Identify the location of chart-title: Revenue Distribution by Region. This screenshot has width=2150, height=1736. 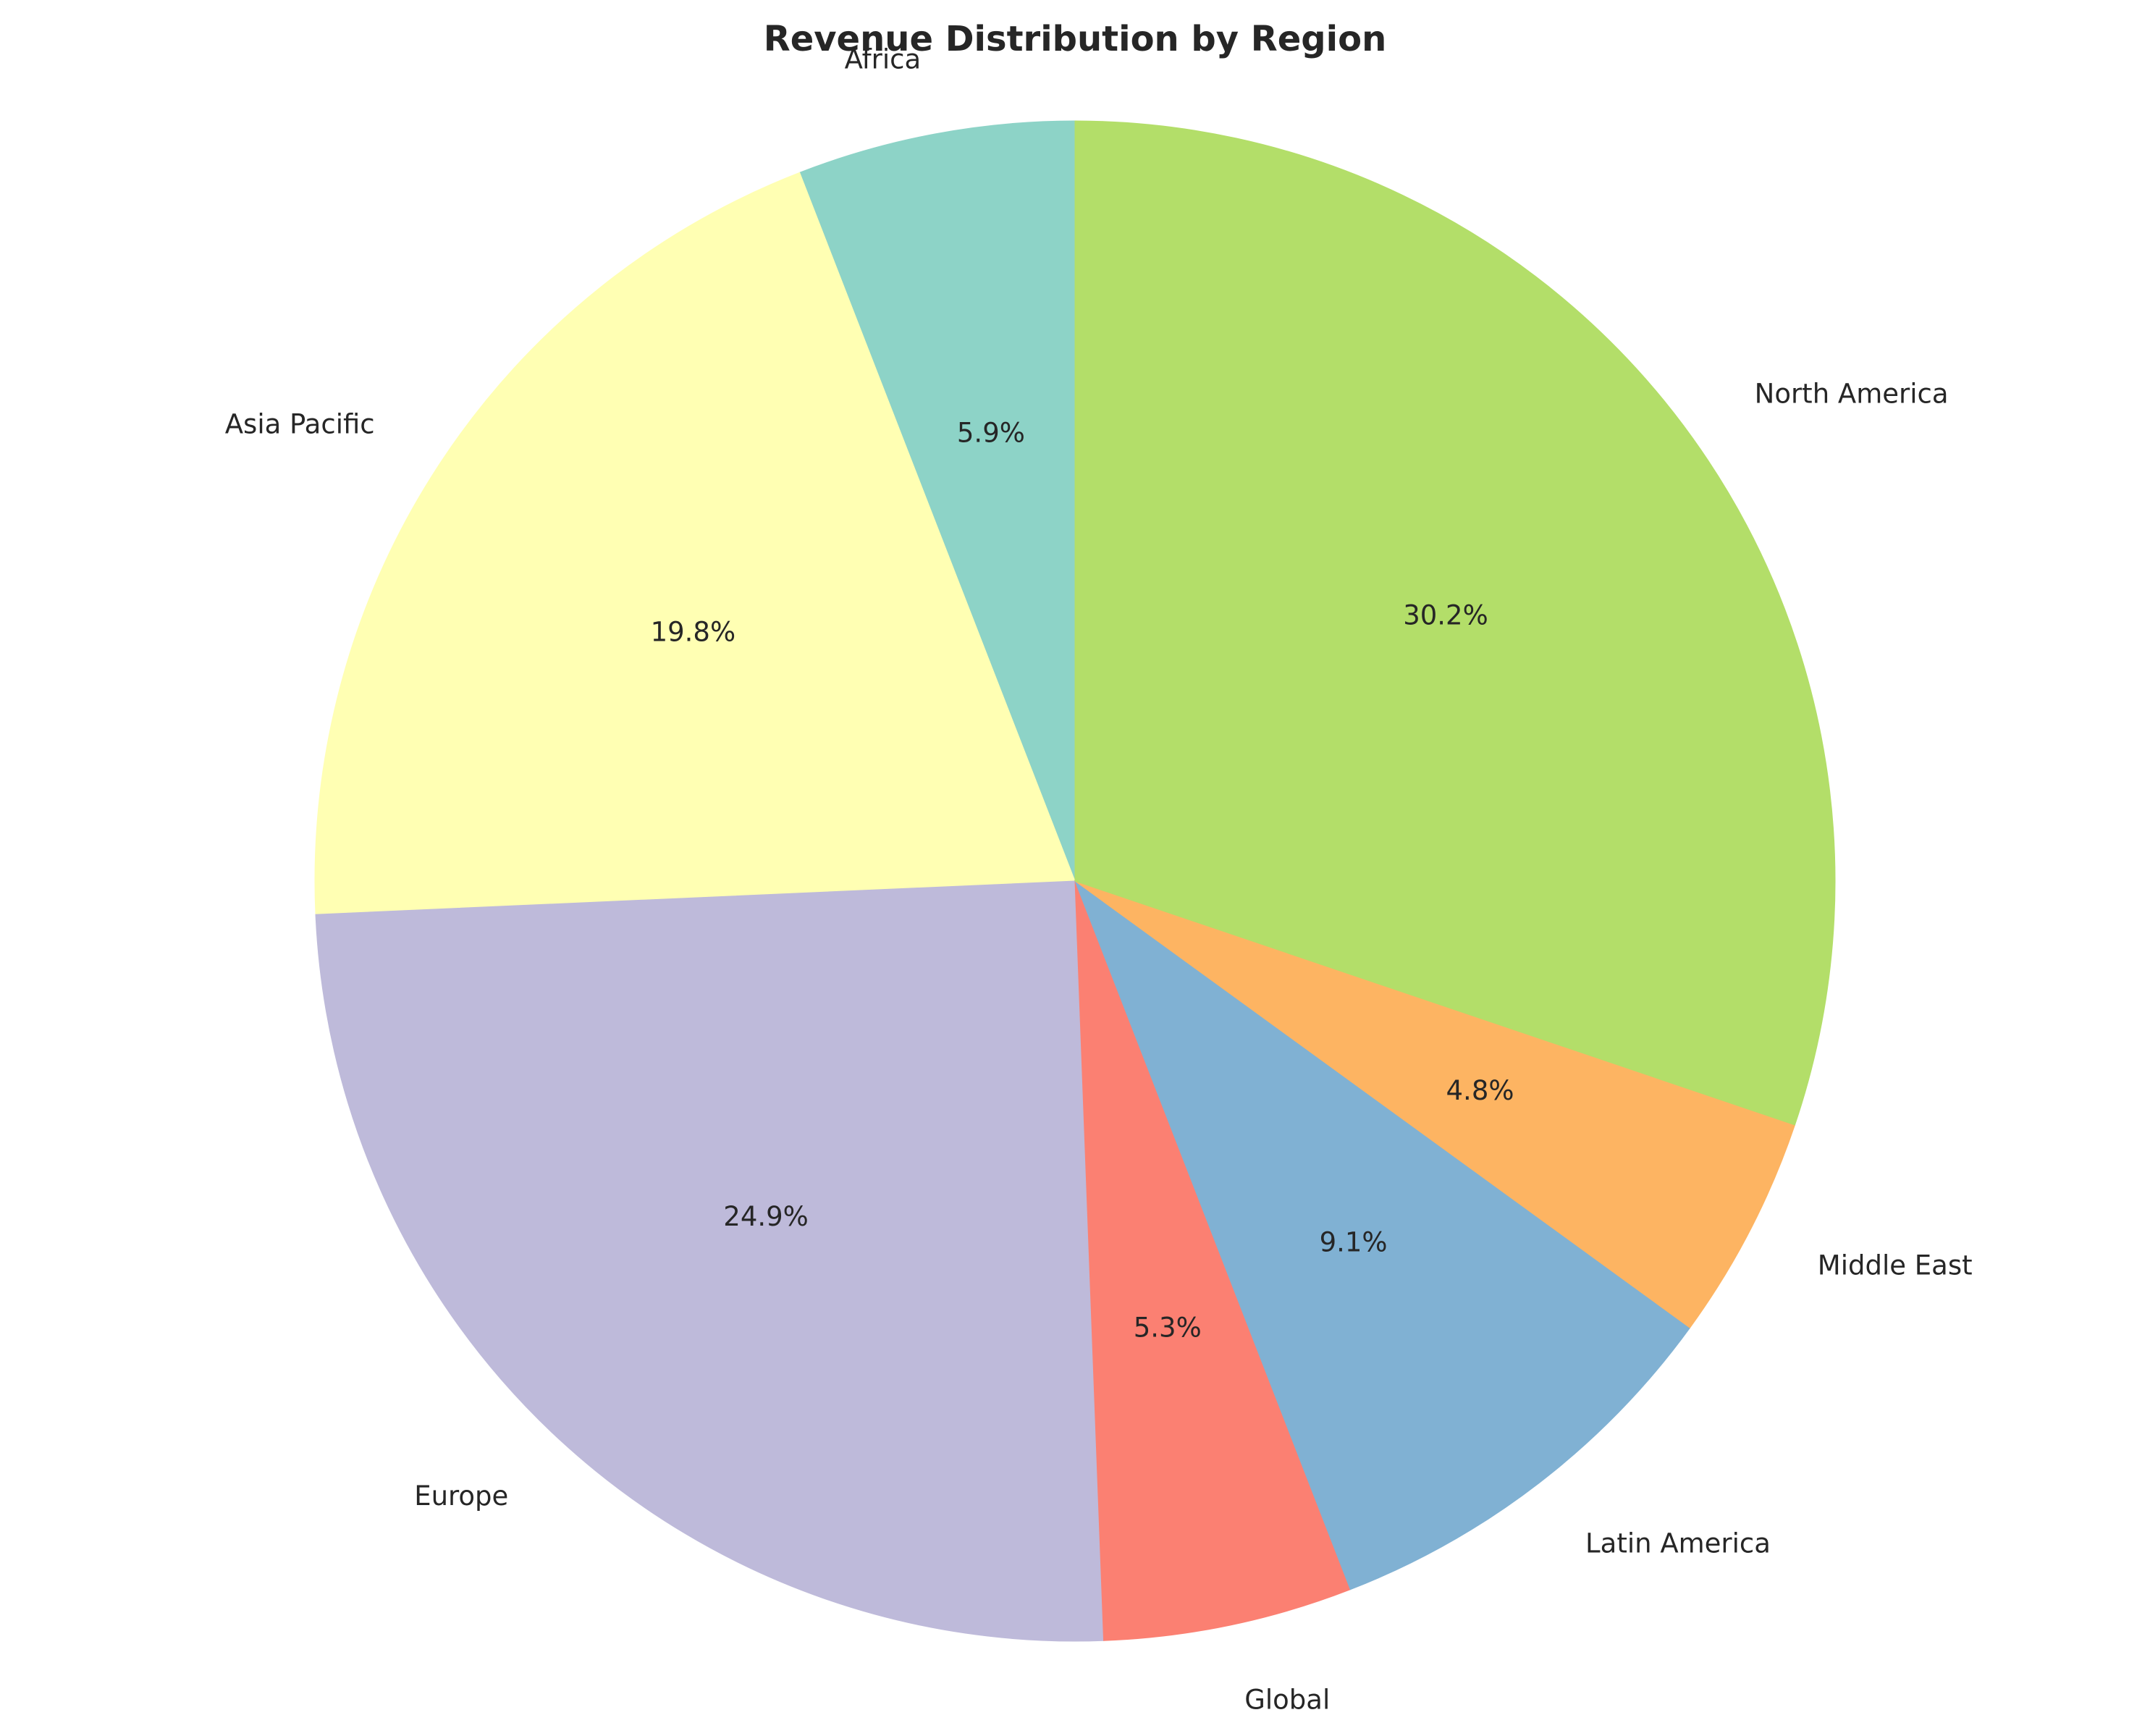
(1075, 39).